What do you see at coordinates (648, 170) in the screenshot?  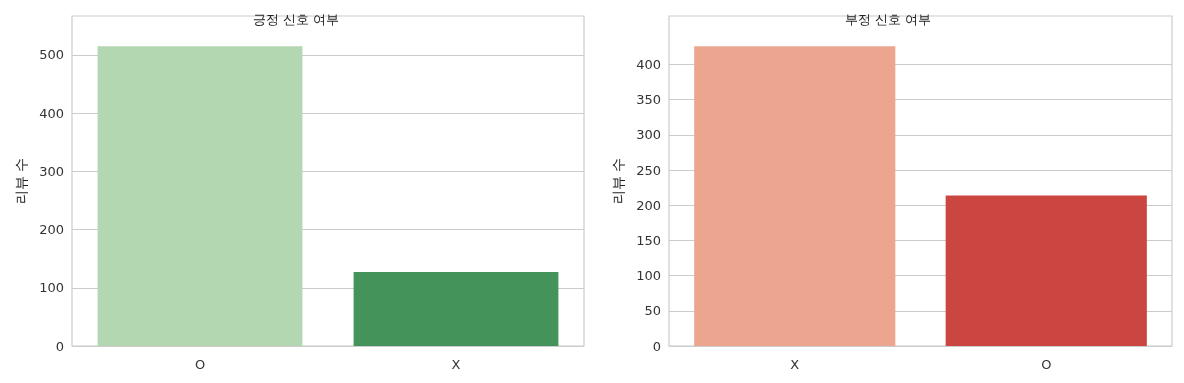 I see `y-tick-label: 250` at bounding box center [648, 170].